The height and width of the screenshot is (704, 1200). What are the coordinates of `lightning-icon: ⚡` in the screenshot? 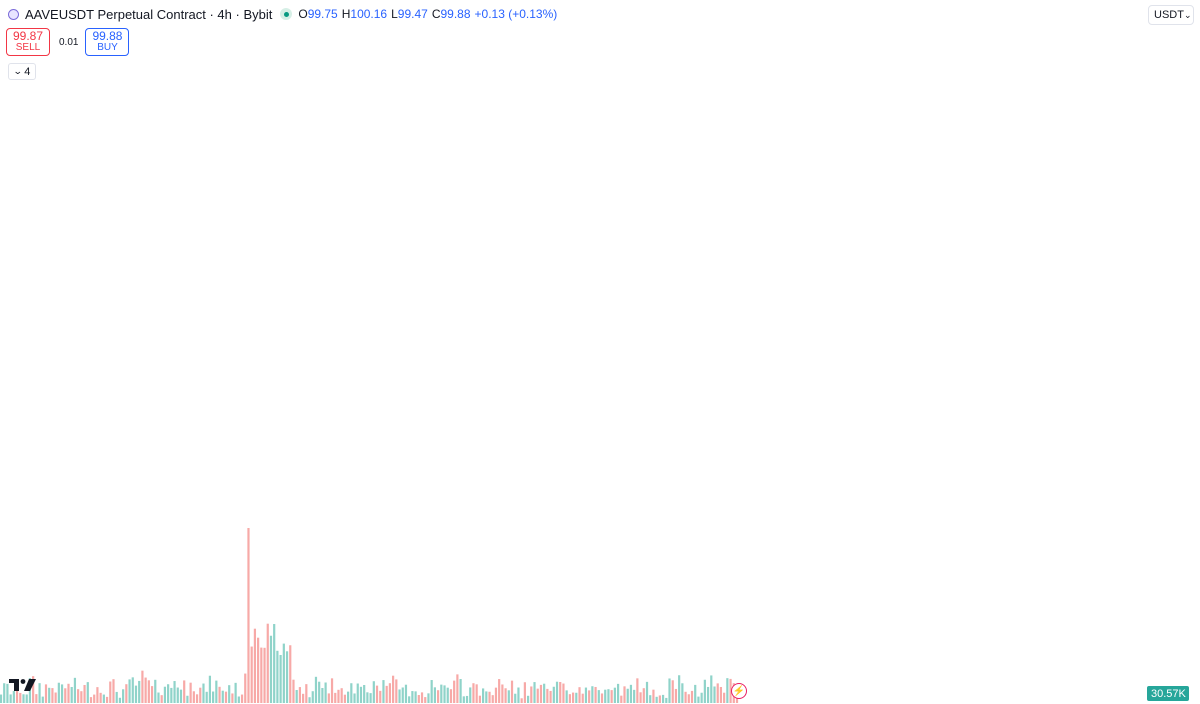 It's located at (739, 691).